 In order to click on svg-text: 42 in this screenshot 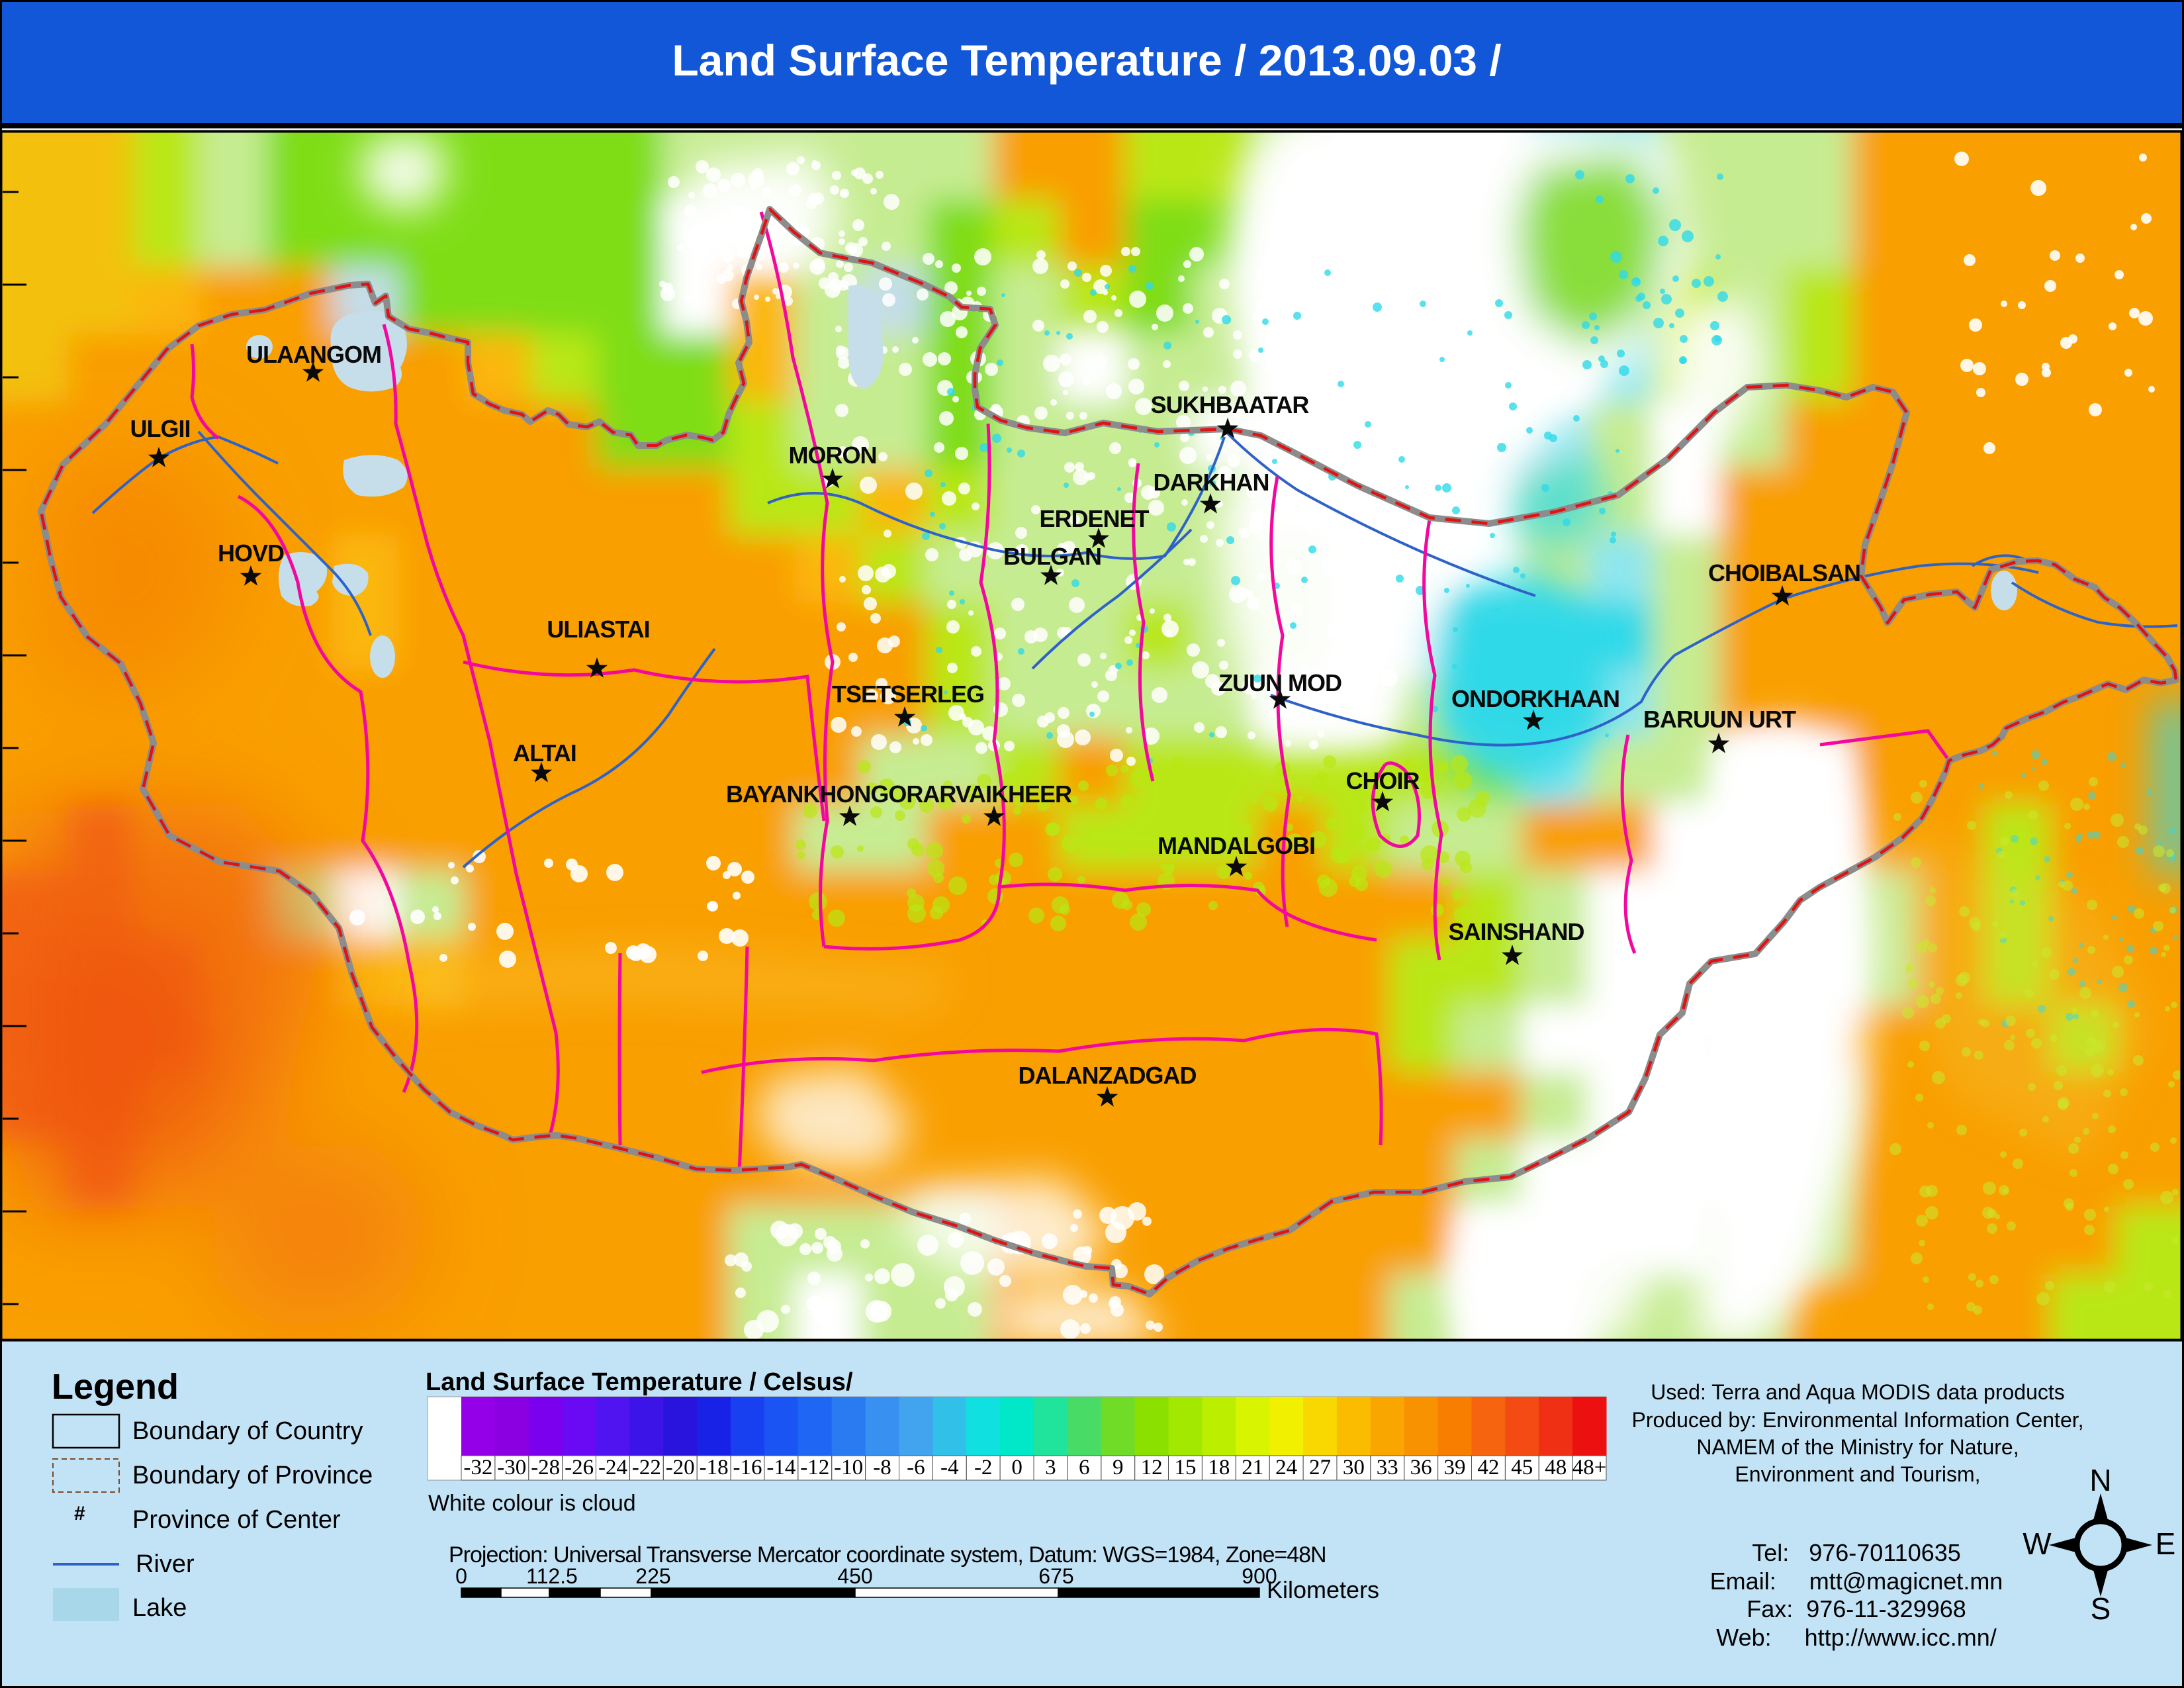, I will do `click(1488, 1467)`.